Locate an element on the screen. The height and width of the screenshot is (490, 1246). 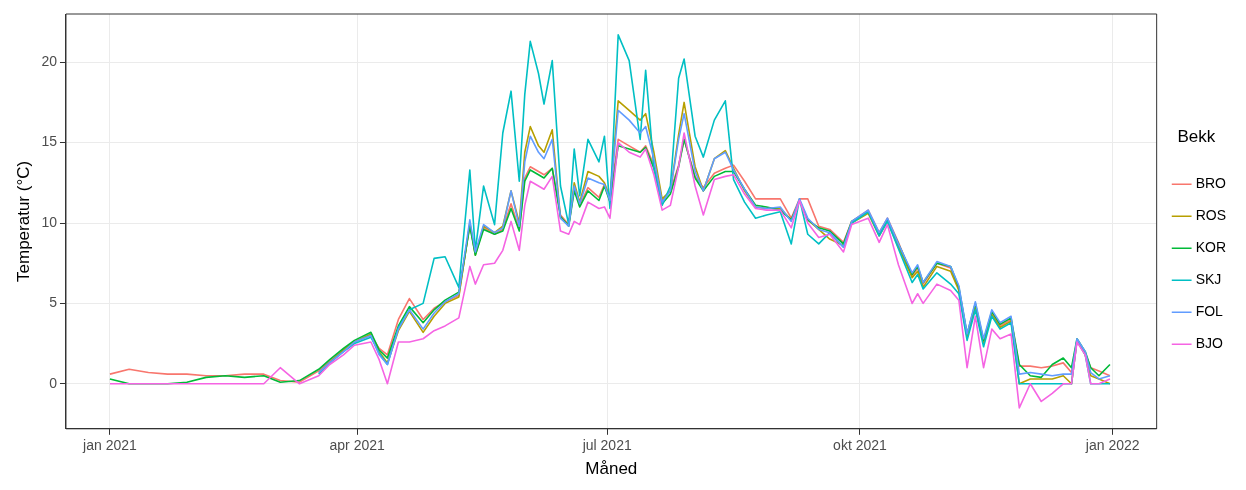
x-tick-label: jan 2021 is located at coordinates (109, 445).